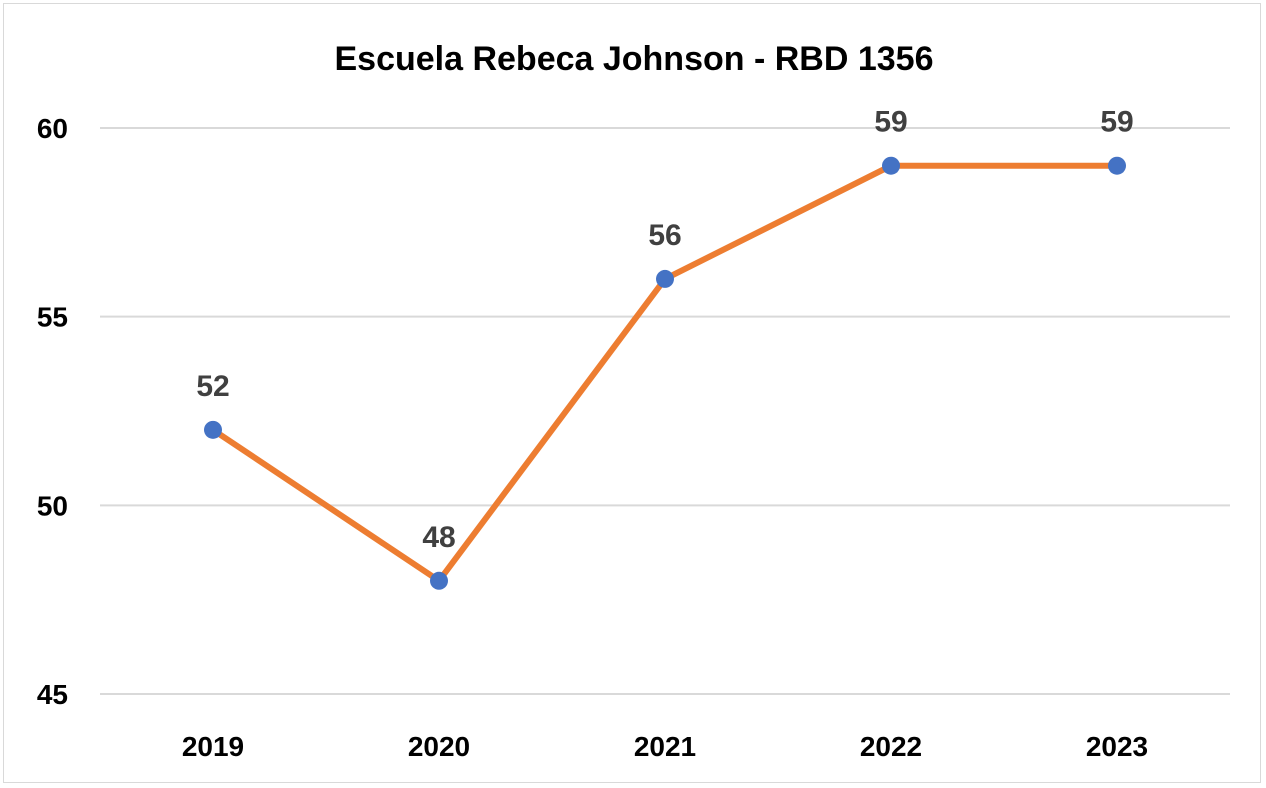 Image resolution: width=1266 pixels, height=788 pixels. Describe the element at coordinates (52, 694) in the screenshot. I see `y-tick-label-45: 45` at that location.